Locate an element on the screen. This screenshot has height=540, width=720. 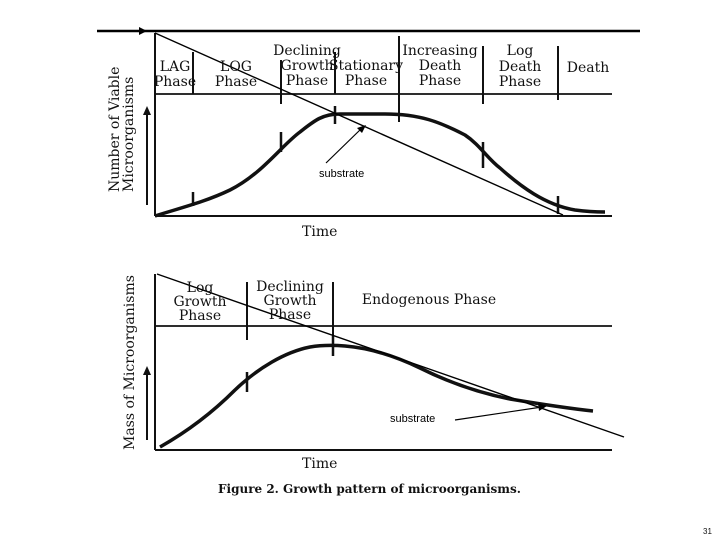
top-phase-label: Growth is located at coordinates (307, 66).